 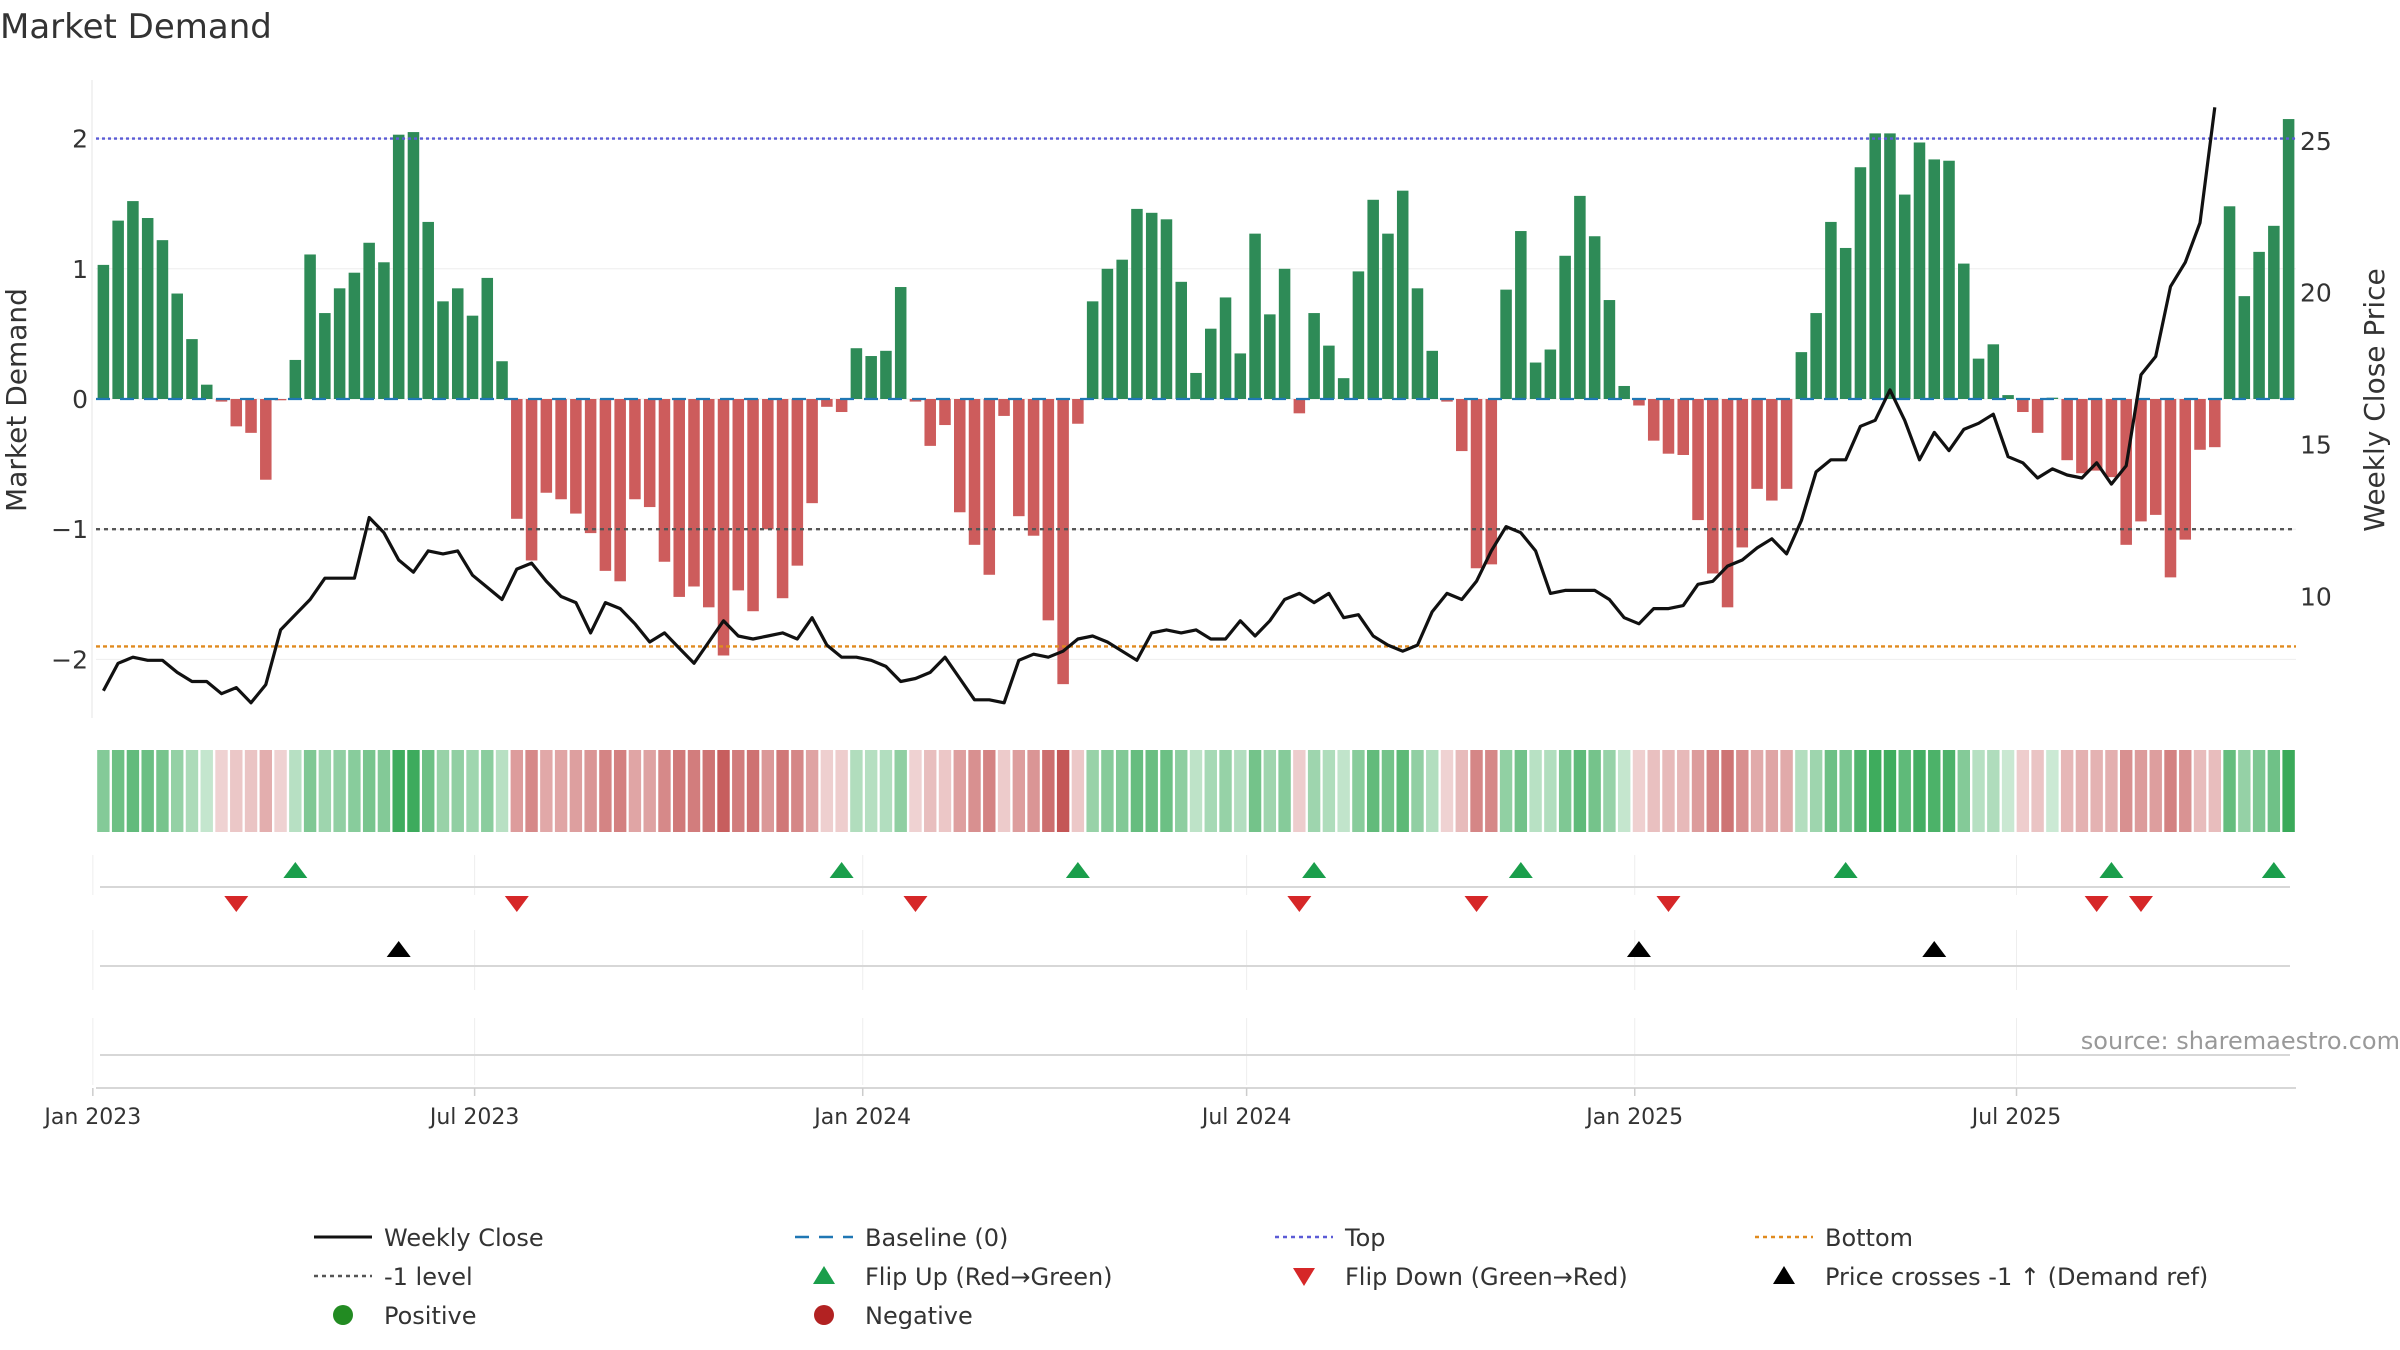 I want to click on legend-swatch, so click(x=824, y=1315).